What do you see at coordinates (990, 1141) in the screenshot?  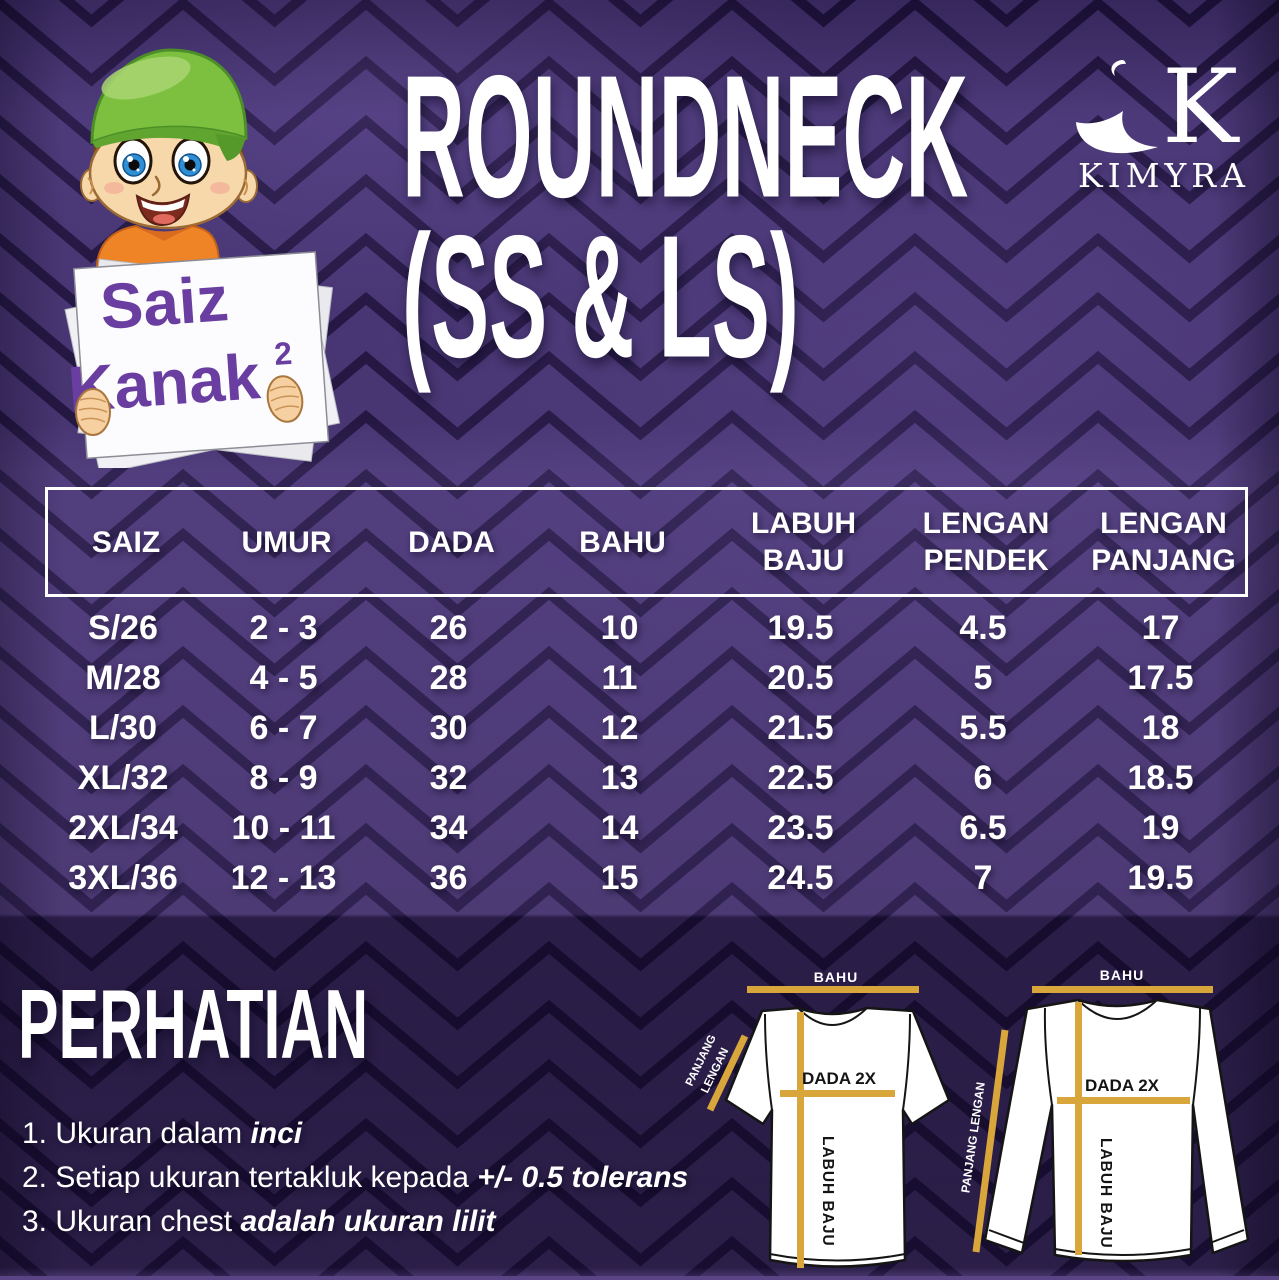 I see `panjang-measure-line-long` at bounding box center [990, 1141].